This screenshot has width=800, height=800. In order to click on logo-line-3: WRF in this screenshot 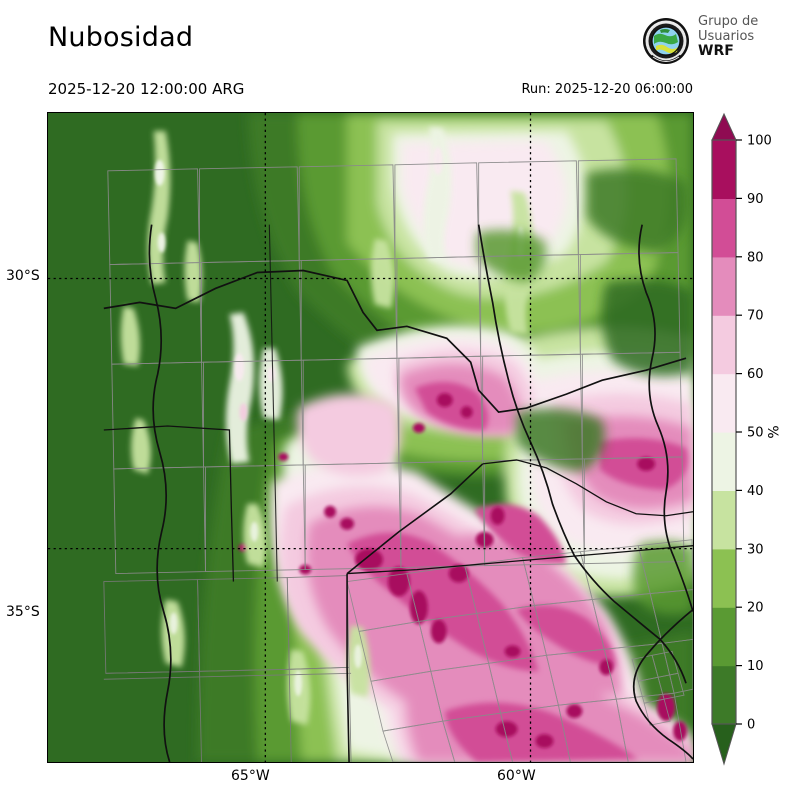, I will do `click(716, 51)`.